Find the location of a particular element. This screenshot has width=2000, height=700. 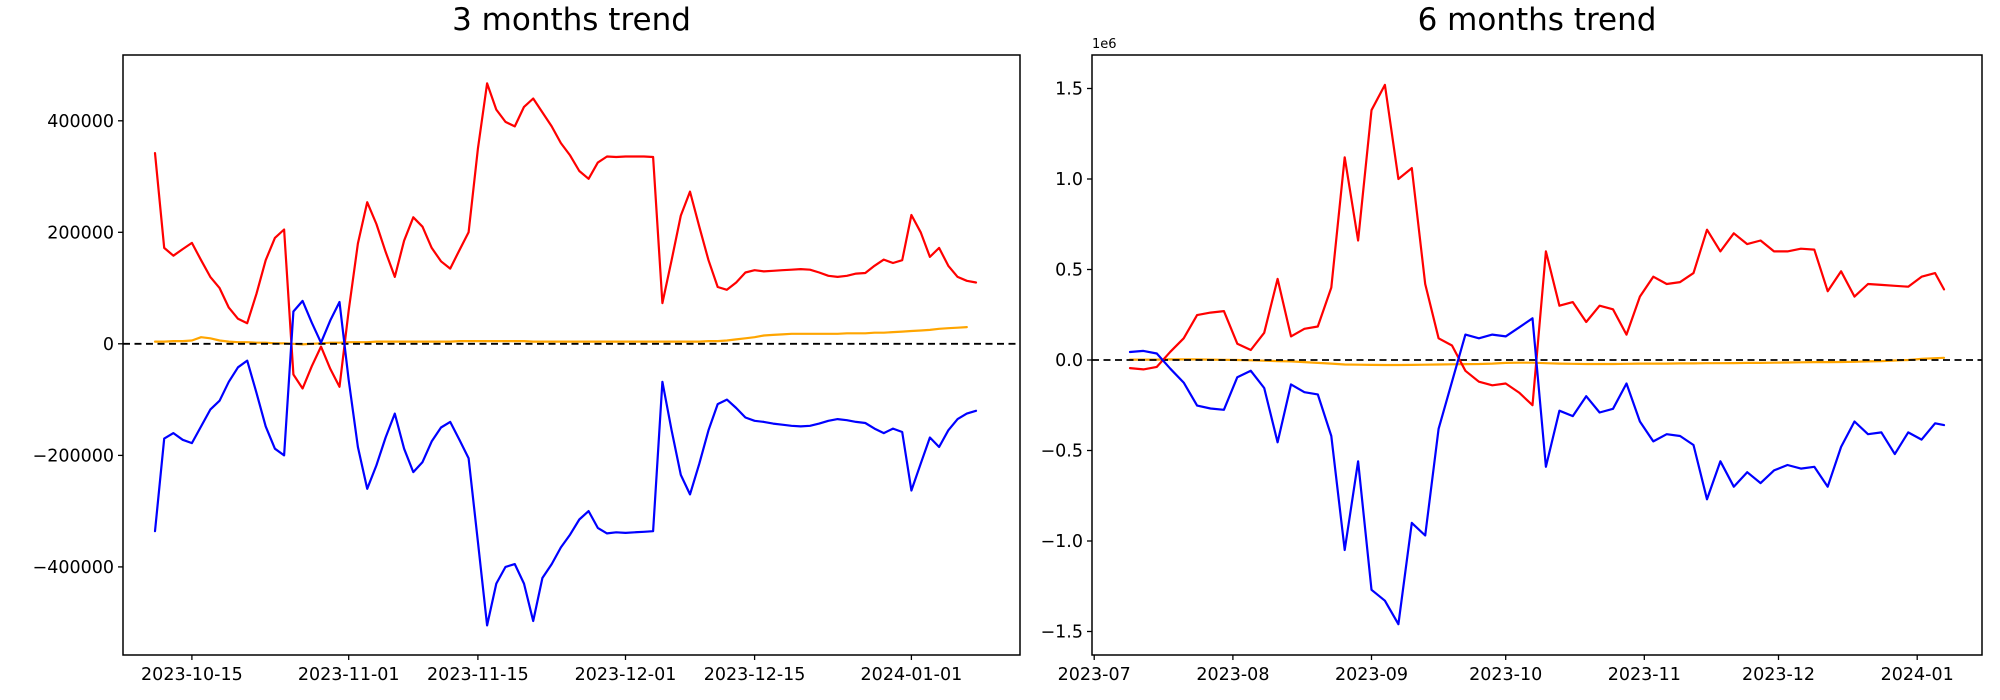

x-tick-label: 2023-07 is located at coordinates (1094, 675).